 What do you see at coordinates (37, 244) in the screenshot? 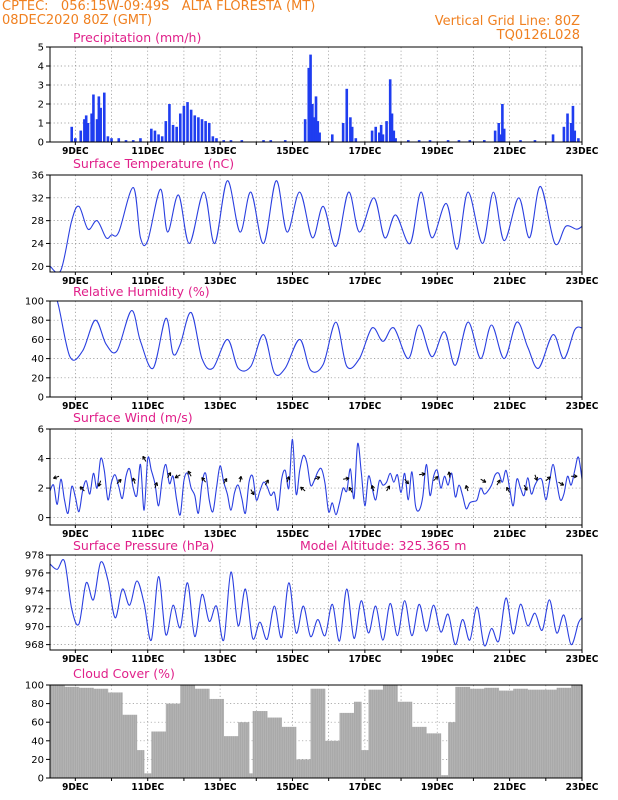
I see `temp-ytick-label: 24` at bounding box center [37, 244].